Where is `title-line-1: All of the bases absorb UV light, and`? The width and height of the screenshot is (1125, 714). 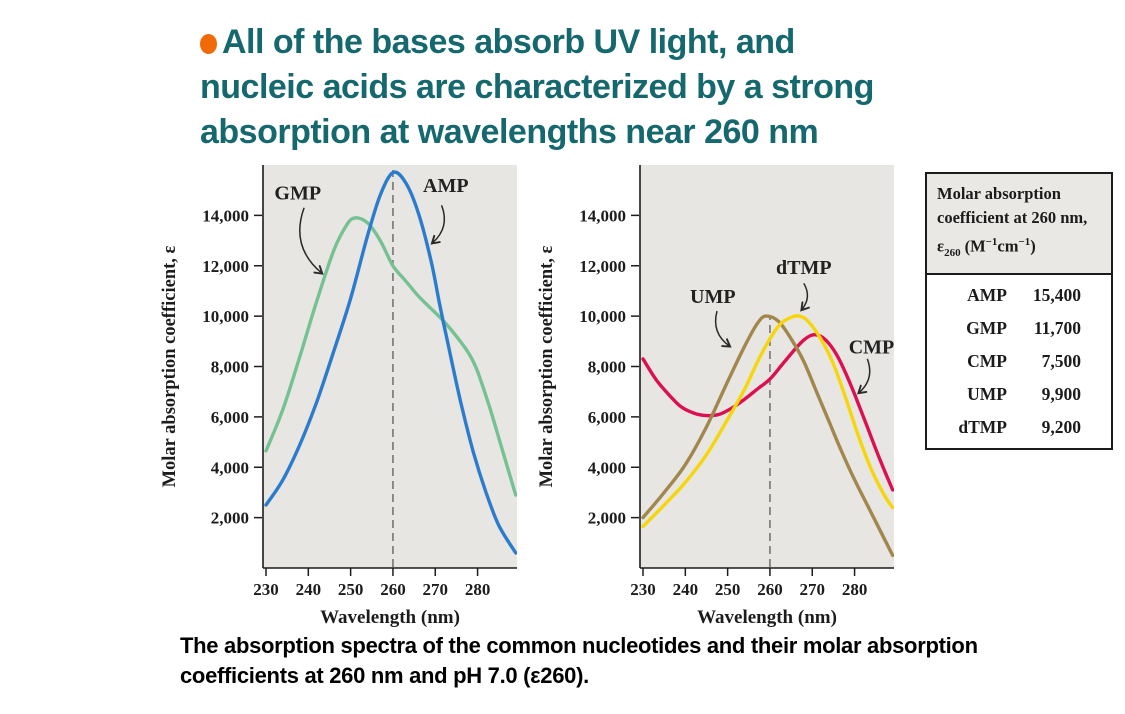 title-line-1: All of the bases absorb UV light, and is located at coordinates (605, 42).